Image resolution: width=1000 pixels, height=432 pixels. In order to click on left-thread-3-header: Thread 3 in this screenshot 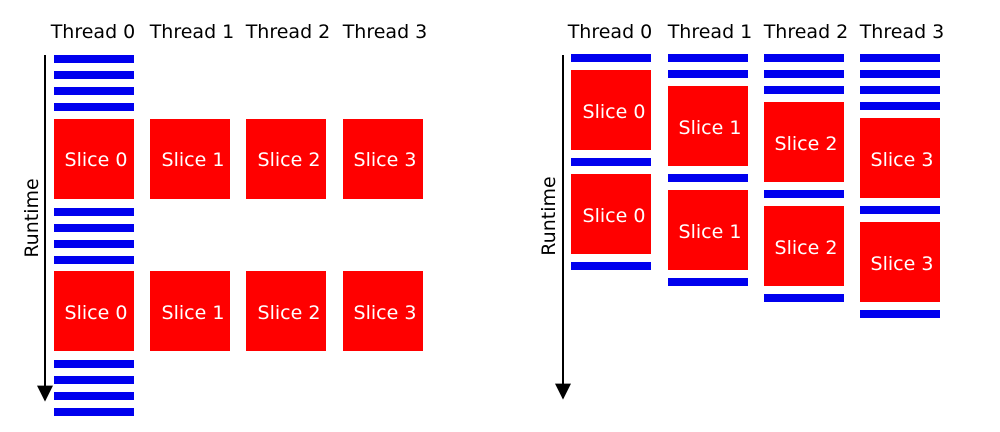, I will do `click(385, 32)`.